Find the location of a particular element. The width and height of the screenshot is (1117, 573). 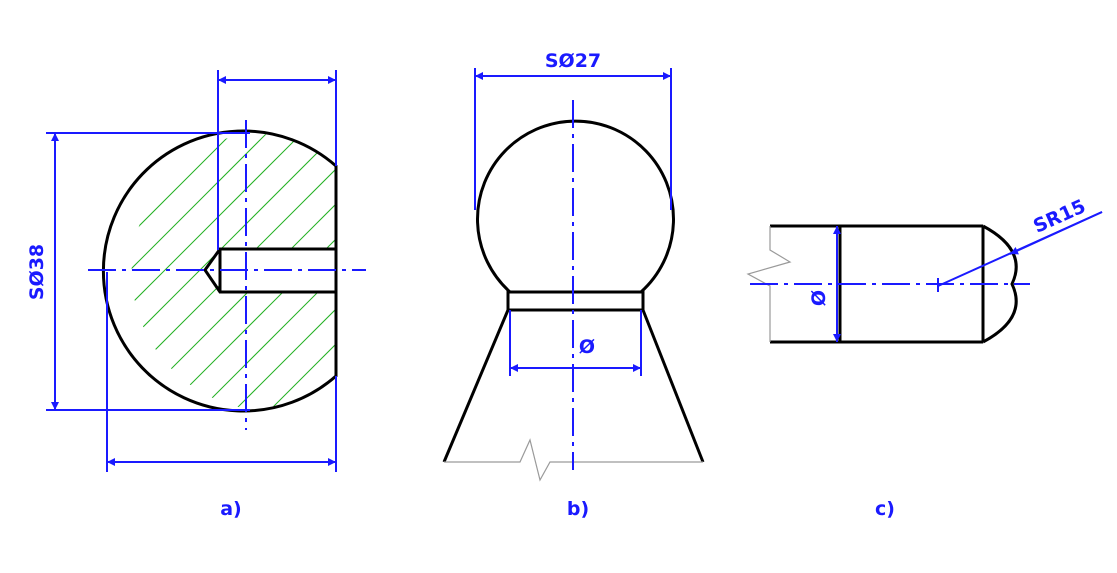

shank-outline is located at coordinates (877, 284).